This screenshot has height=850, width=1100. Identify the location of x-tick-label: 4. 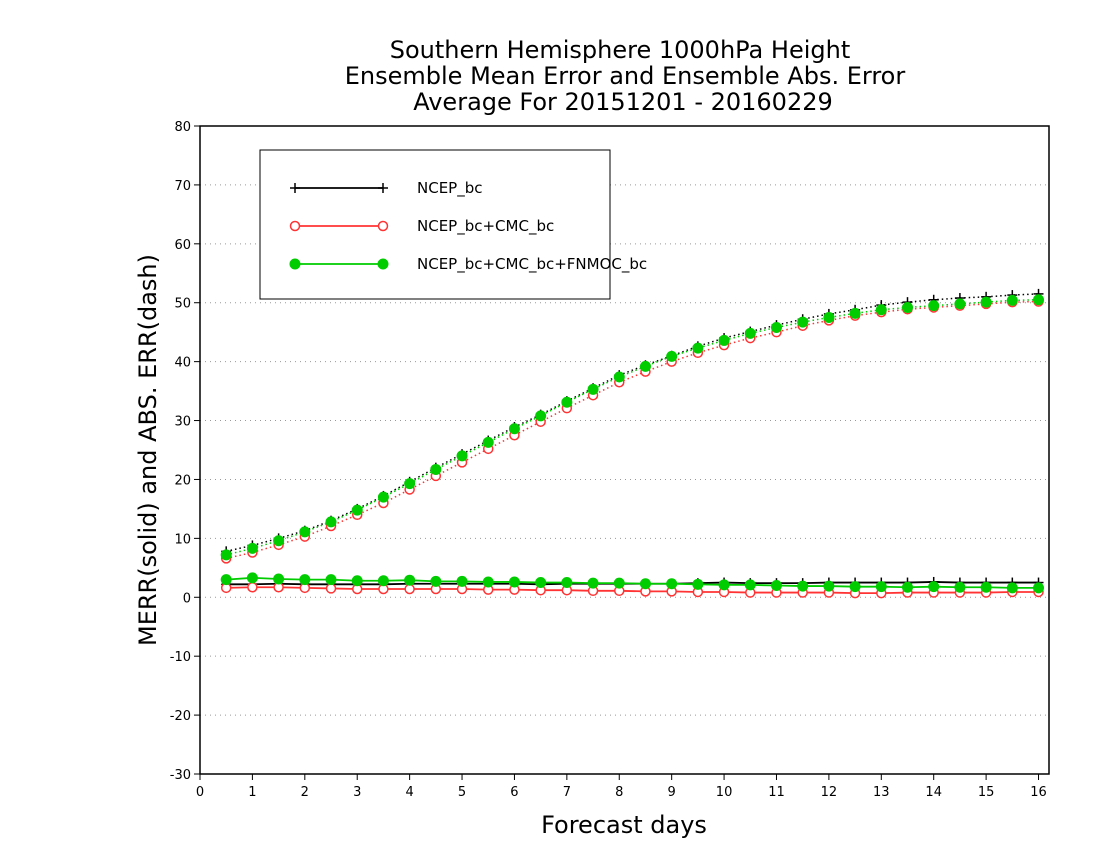
(409, 792).